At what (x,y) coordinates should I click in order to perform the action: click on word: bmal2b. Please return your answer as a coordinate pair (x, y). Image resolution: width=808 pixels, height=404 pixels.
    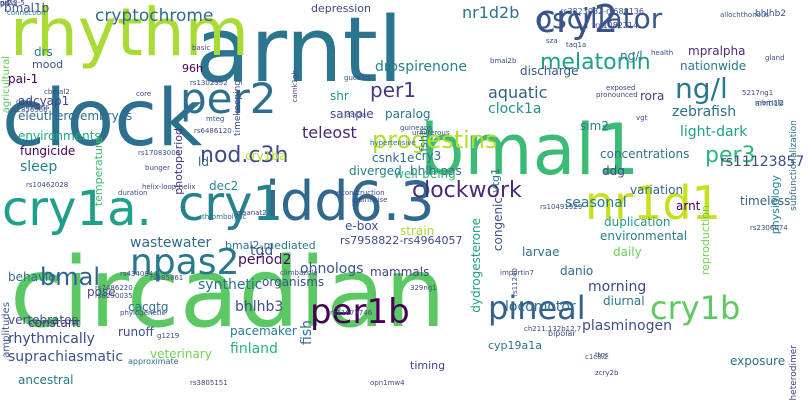
    Looking at the image, I should click on (503, 61).